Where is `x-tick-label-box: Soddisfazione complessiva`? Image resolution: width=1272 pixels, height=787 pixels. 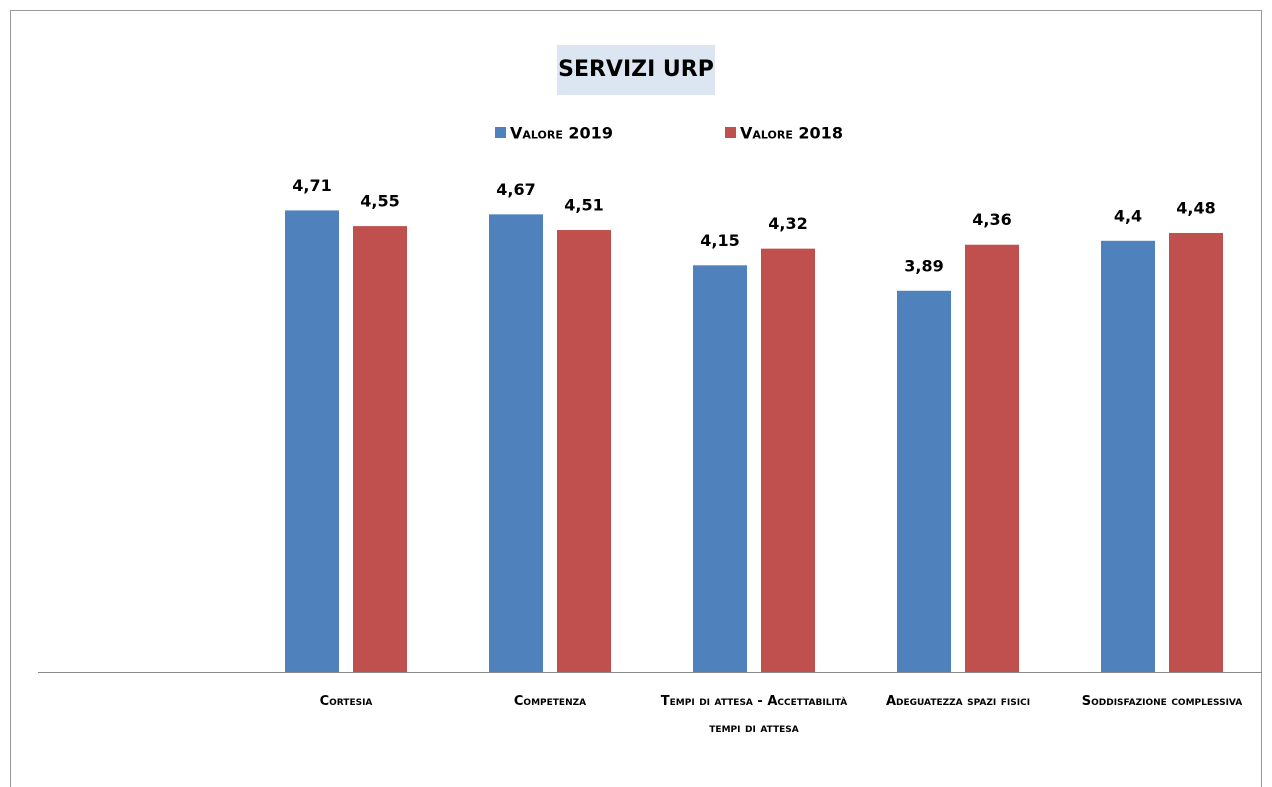
x-tick-label-box: Soddisfazione complessiva is located at coordinates (1162, 701).